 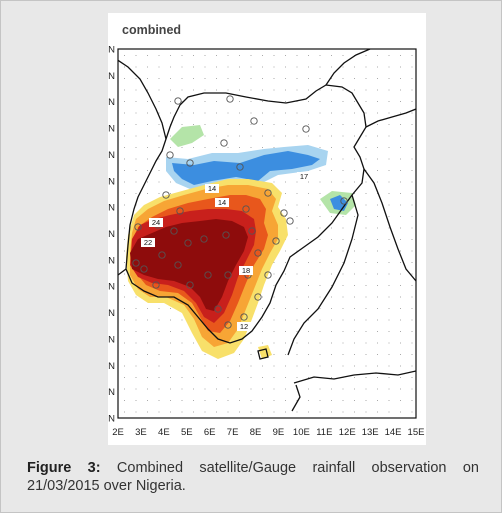 What do you see at coordinates (141, 432) in the screenshot?
I see `lon-tick-label: 3E` at bounding box center [141, 432].